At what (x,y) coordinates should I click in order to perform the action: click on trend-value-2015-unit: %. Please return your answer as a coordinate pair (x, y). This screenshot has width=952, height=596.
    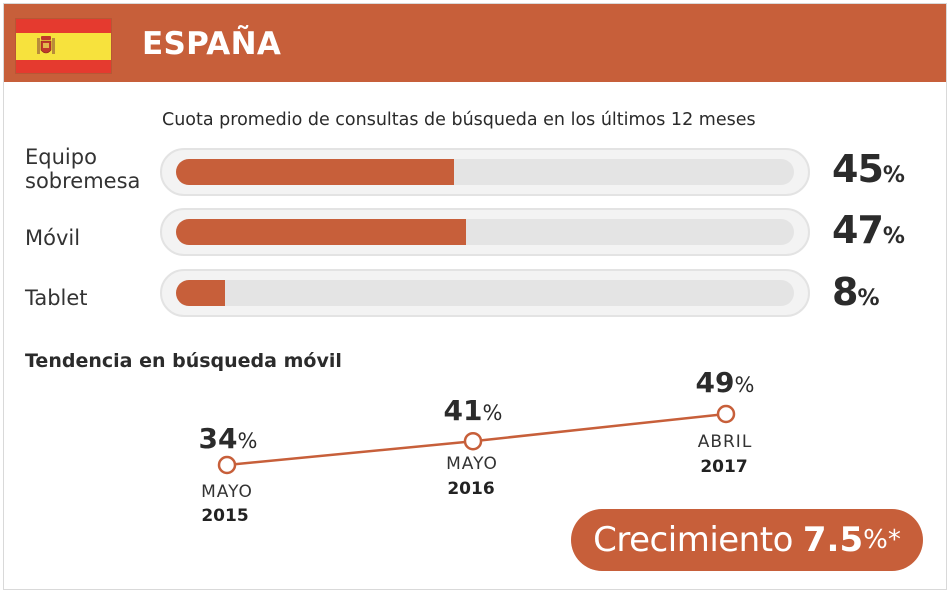
    Looking at the image, I should click on (247, 441).